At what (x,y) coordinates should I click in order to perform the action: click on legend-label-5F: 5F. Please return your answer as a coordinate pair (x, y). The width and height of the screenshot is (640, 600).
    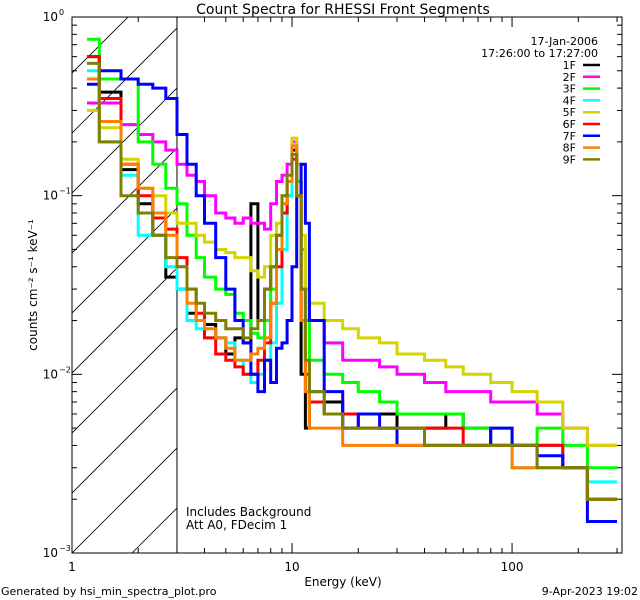
    Looking at the image, I should click on (569, 112).